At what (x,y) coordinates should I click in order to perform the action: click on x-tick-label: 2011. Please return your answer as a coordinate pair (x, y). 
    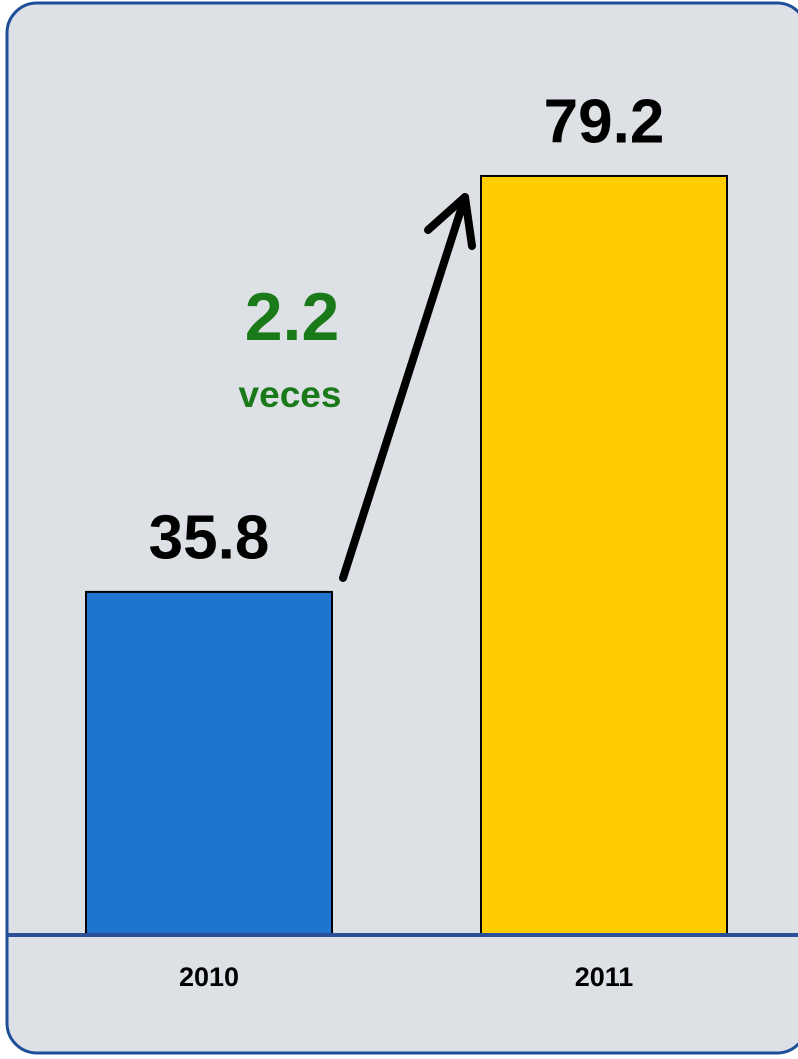
    Looking at the image, I should click on (604, 977).